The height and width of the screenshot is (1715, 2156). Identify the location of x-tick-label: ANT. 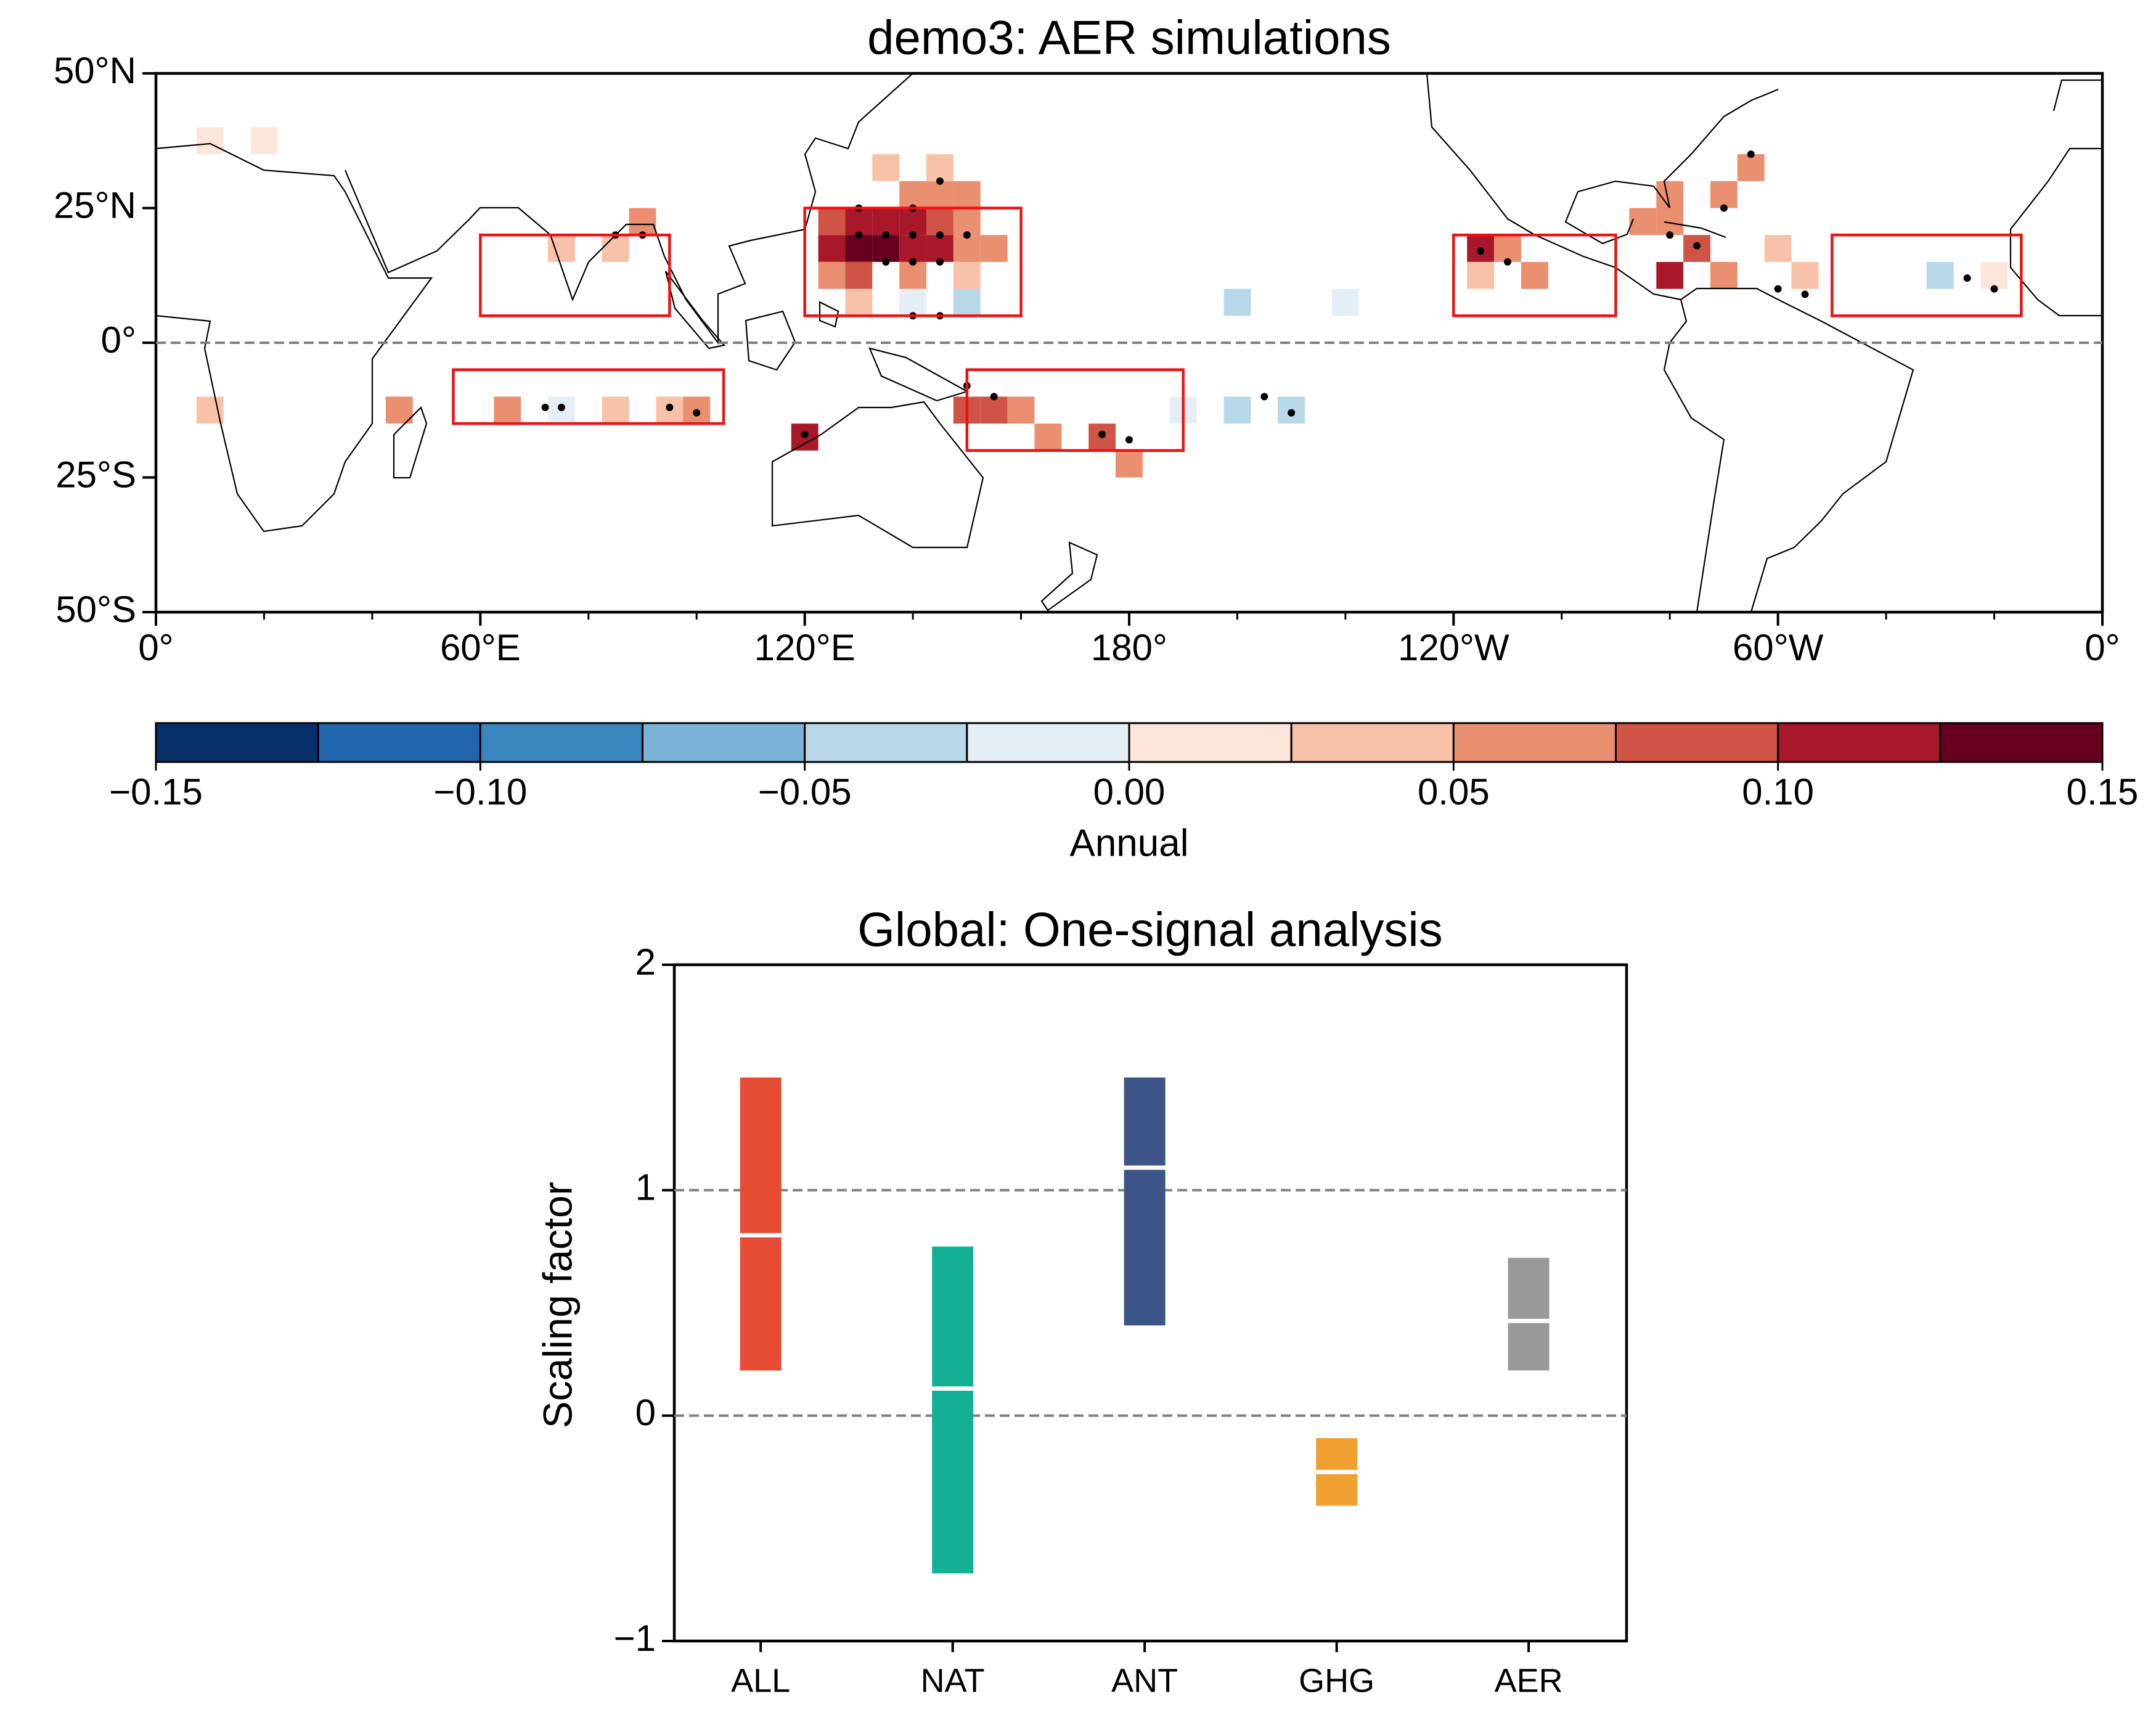
(1144, 1680).